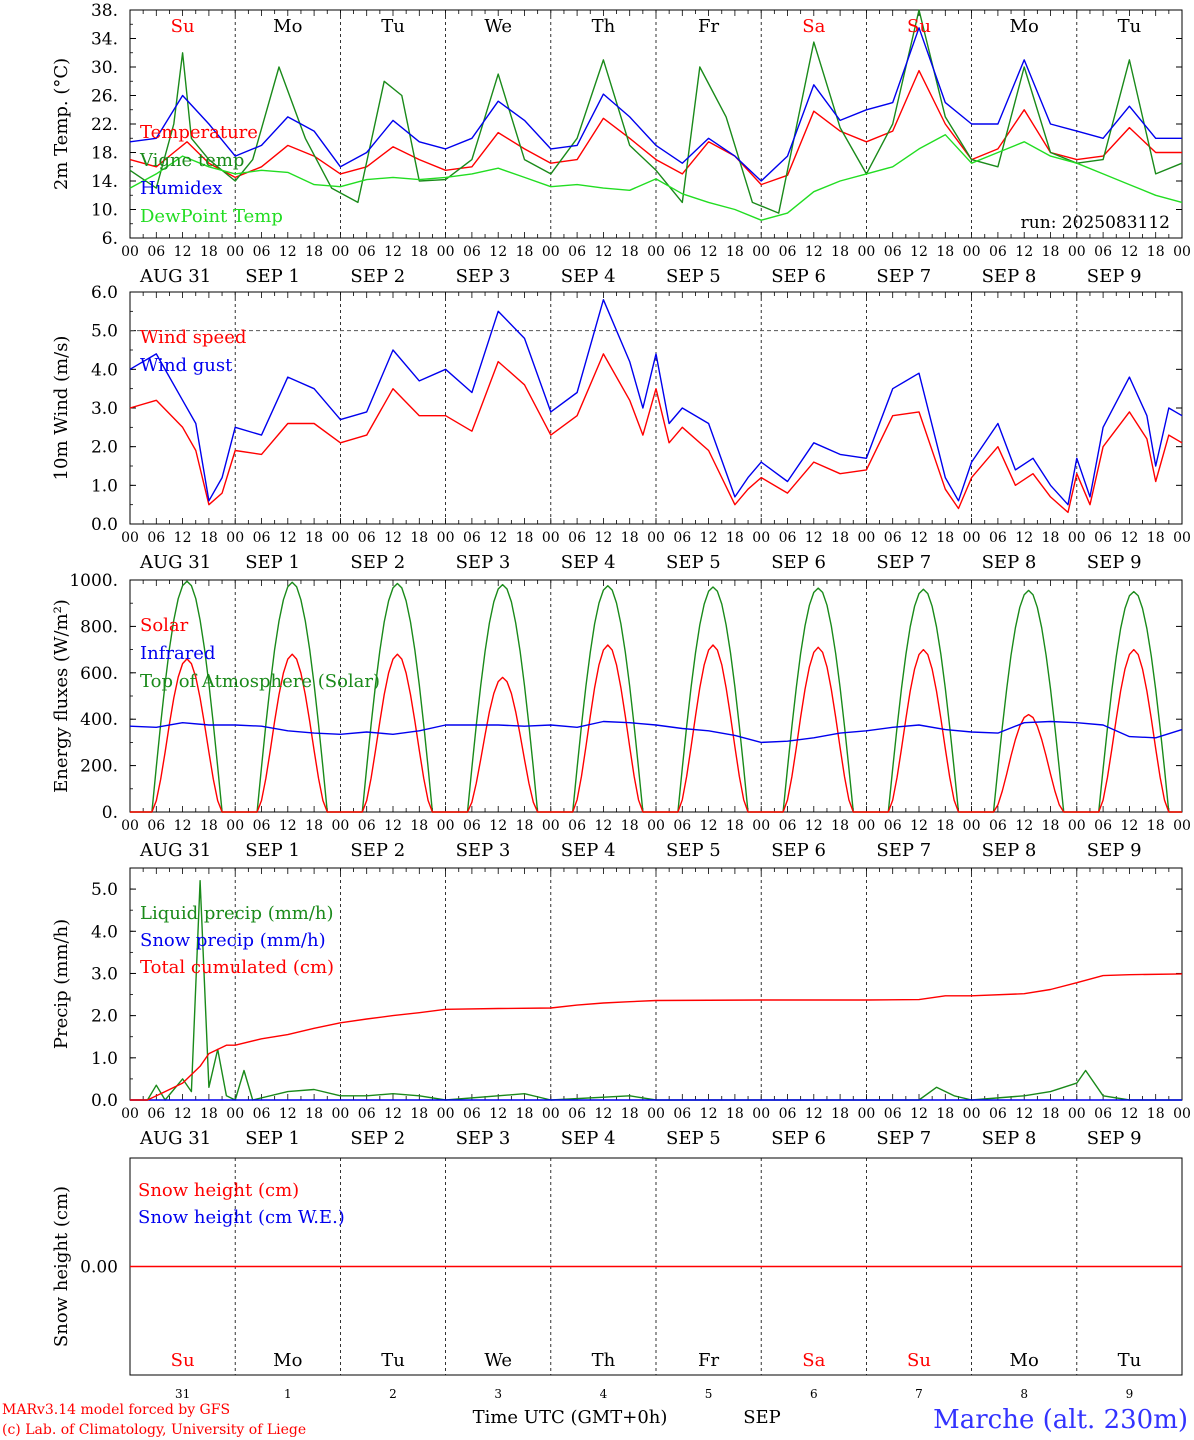  What do you see at coordinates (104, 974) in the screenshot?
I see `y-tick-label: 3.0` at bounding box center [104, 974].